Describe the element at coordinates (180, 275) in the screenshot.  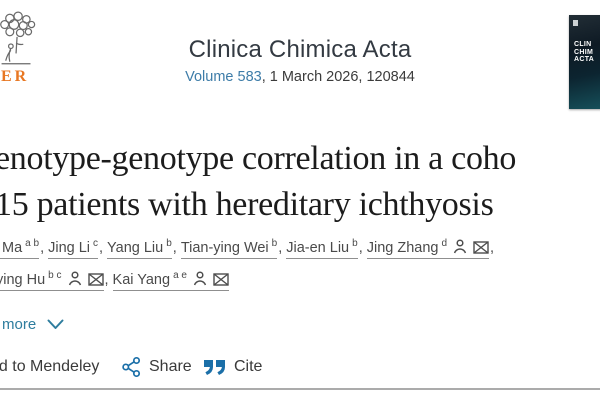
I see `author-affiliation-sup: a e` at that location.